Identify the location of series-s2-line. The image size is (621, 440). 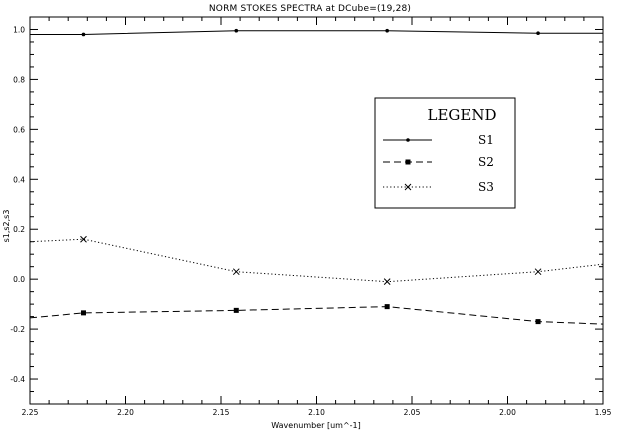
(316, 315).